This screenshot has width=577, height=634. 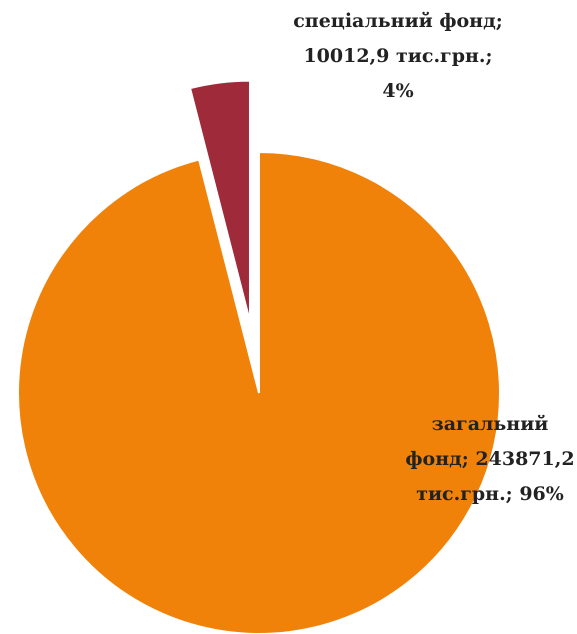 What do you see at coordinates (490, 424) in the screenshot?
I see `data-label-line: загальний` at bounding box center [490, 424].